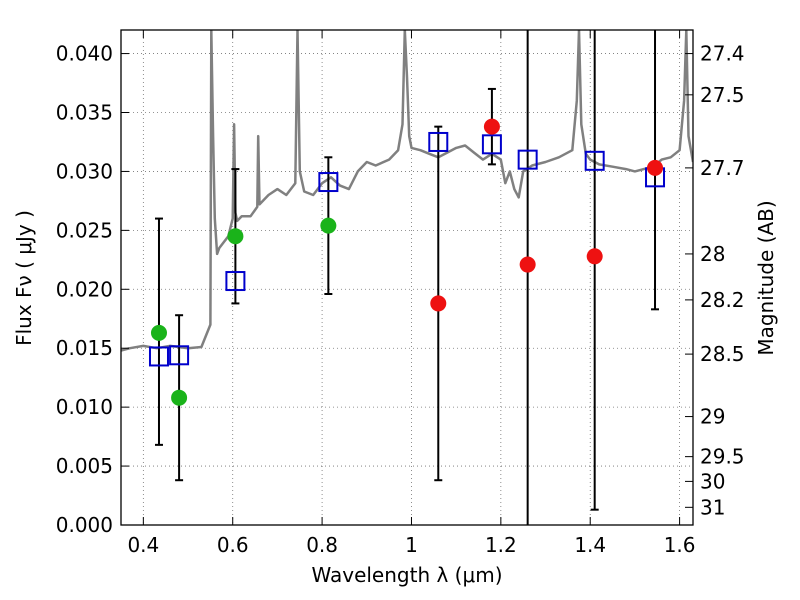  I want to click on y-axis-title: Flux Fν ( μJy ), so click(24, 278).